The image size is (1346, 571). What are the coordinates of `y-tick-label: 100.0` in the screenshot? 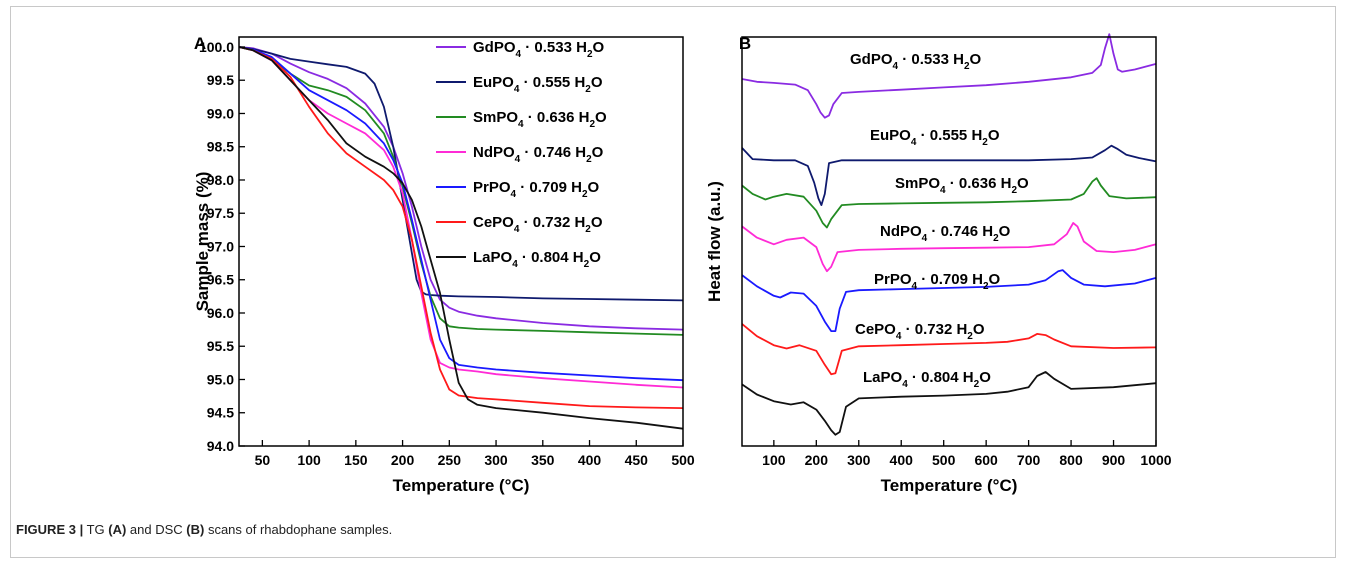 It's located at (216, 47).